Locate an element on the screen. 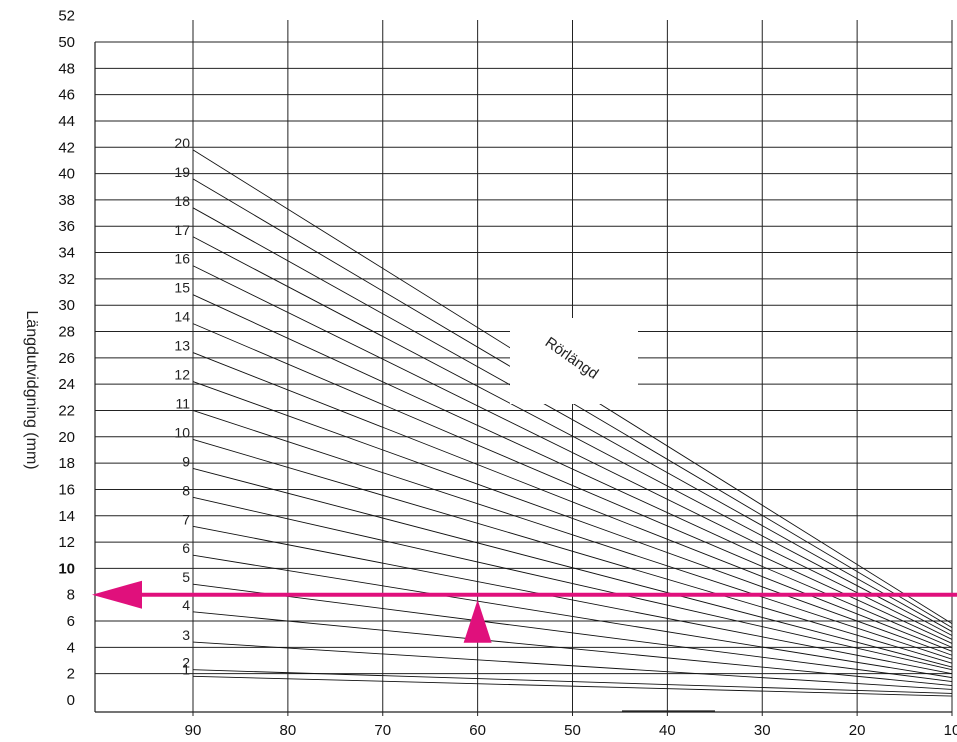 The height and width of the screenshot is (742, 957). y-tick-0: 0 is located at coordinates (71, 700).